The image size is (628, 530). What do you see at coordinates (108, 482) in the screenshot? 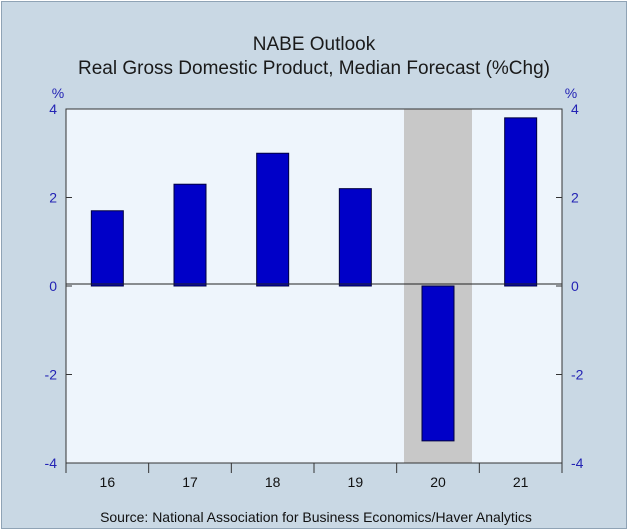
I see `x-tick-label-16: 16` at bounding box center [108, 482].